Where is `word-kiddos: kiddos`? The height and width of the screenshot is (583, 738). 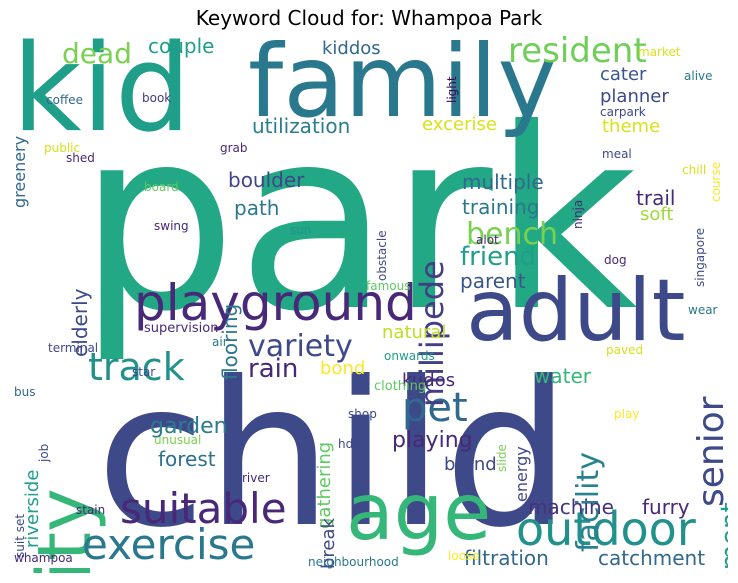 word-kiddos: kiddos is located at coordinates (351, 48).